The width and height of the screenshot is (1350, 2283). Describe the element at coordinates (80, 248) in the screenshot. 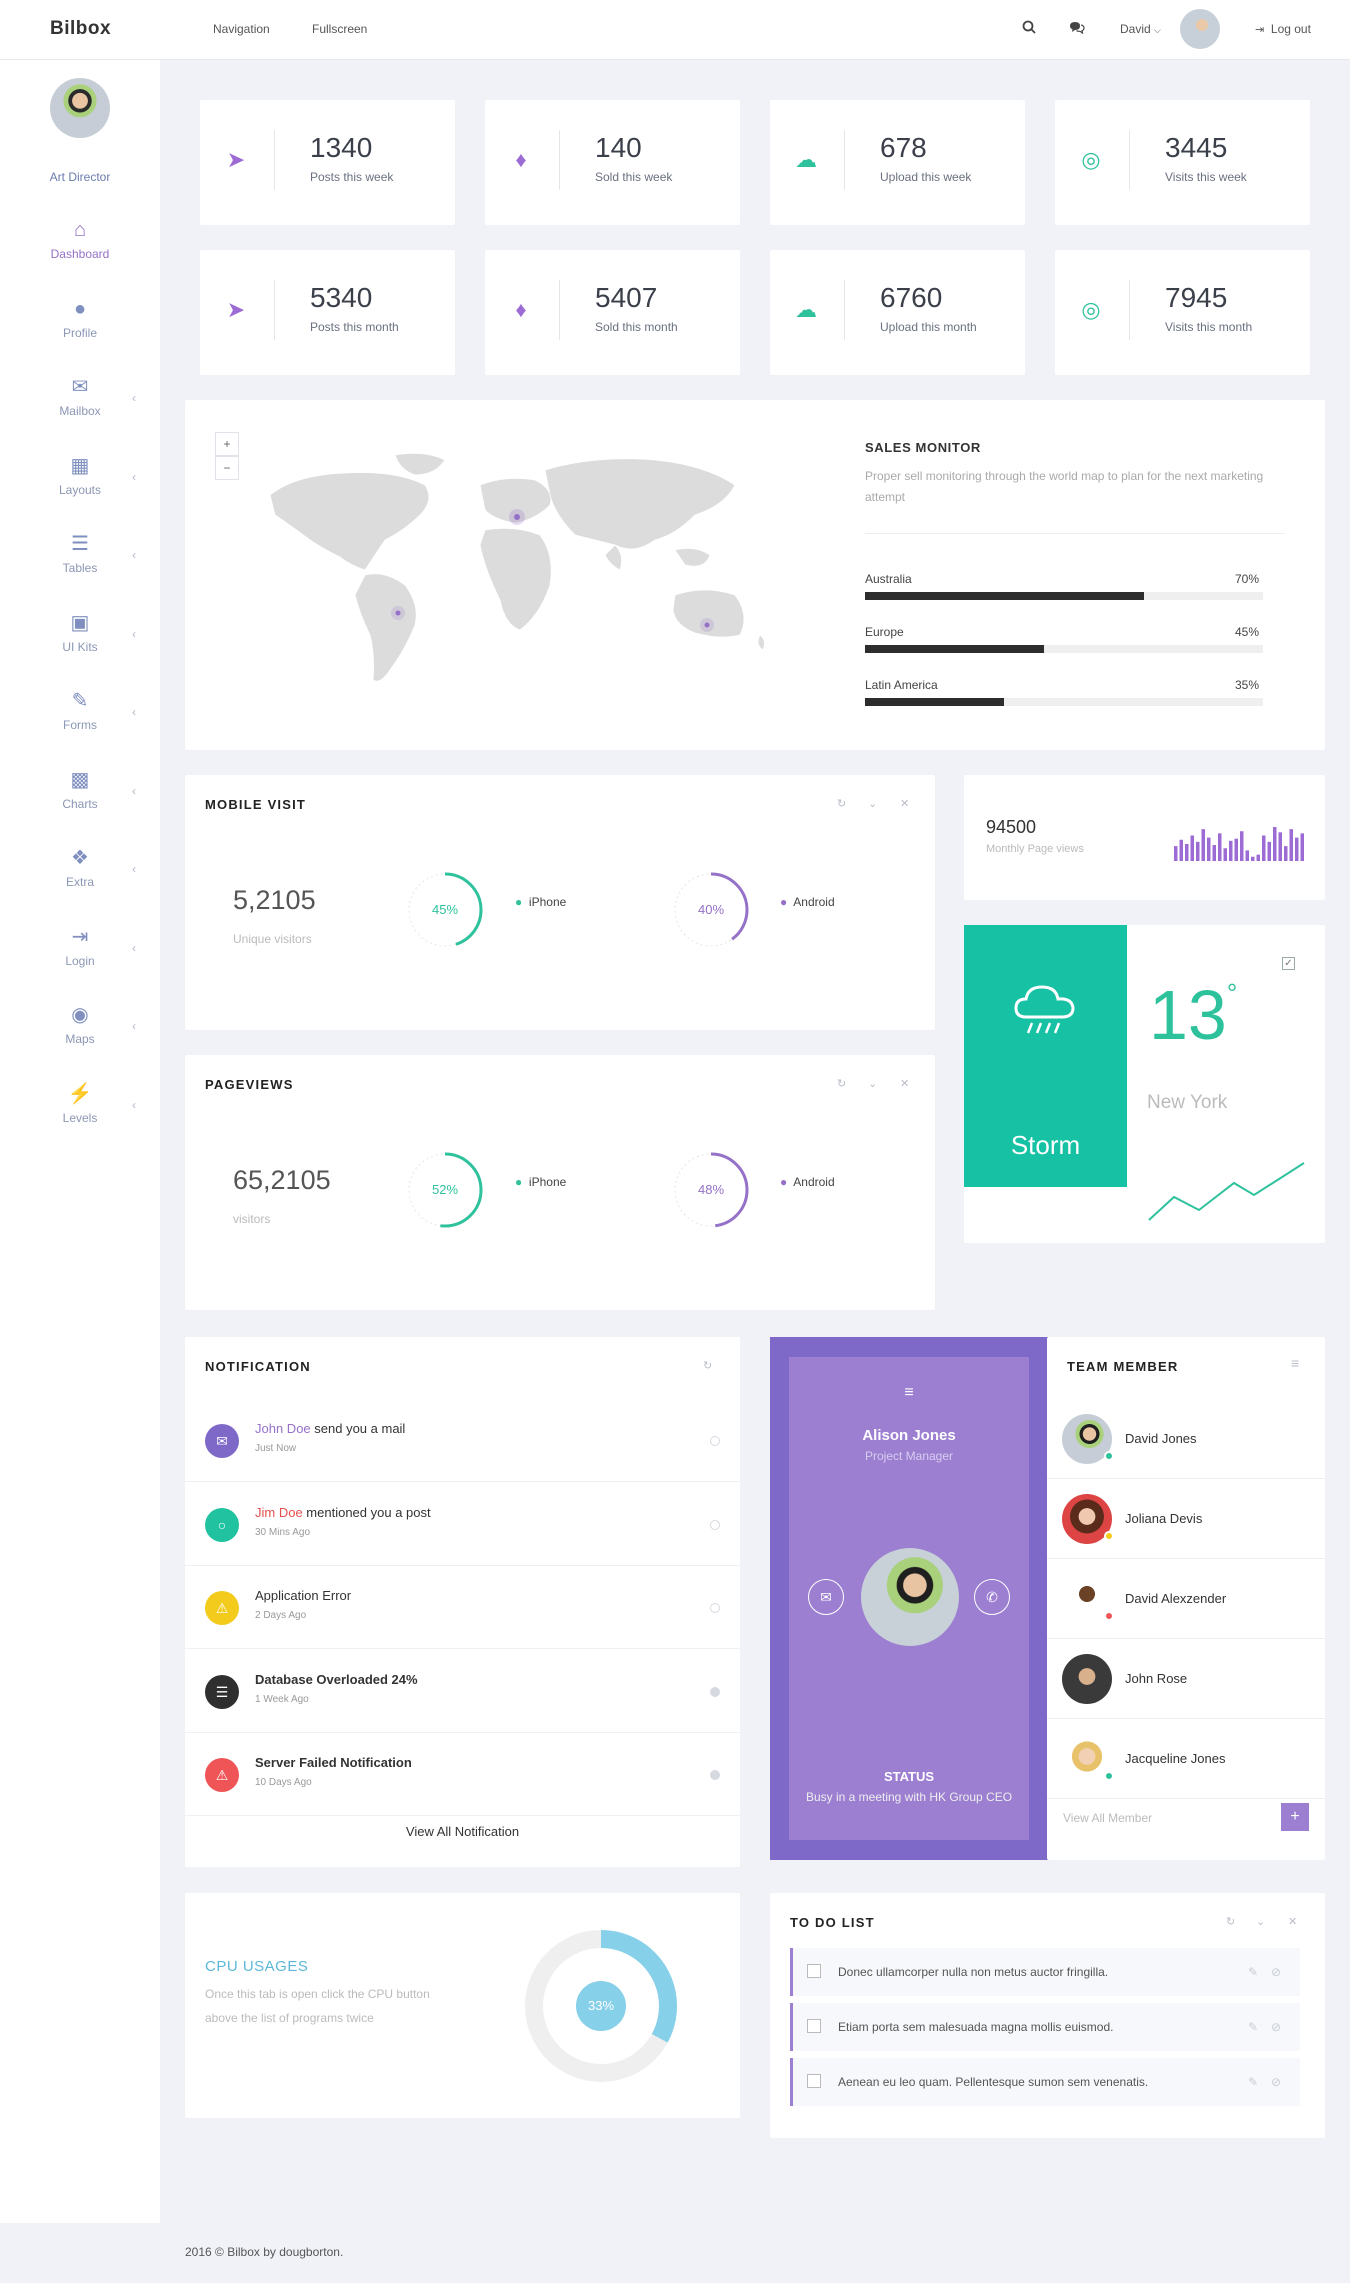

I see `sidebar-item-dashboard: ⌂ Dashboard` at that location.